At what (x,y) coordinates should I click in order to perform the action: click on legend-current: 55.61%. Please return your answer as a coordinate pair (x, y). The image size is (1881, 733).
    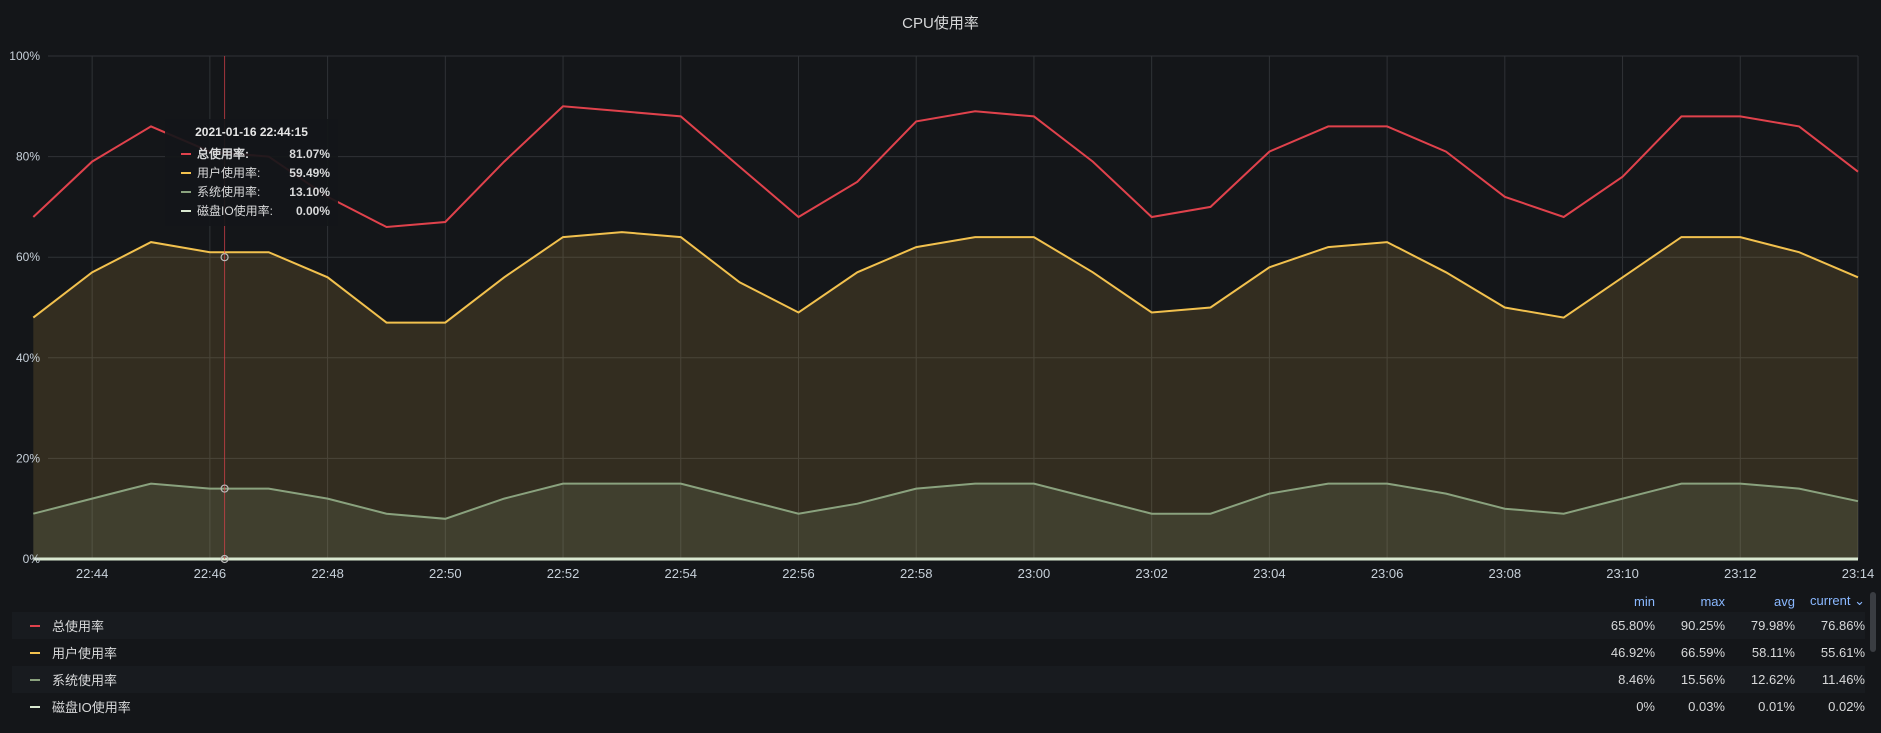
    Looking at the image, I should click on (1842, 652).